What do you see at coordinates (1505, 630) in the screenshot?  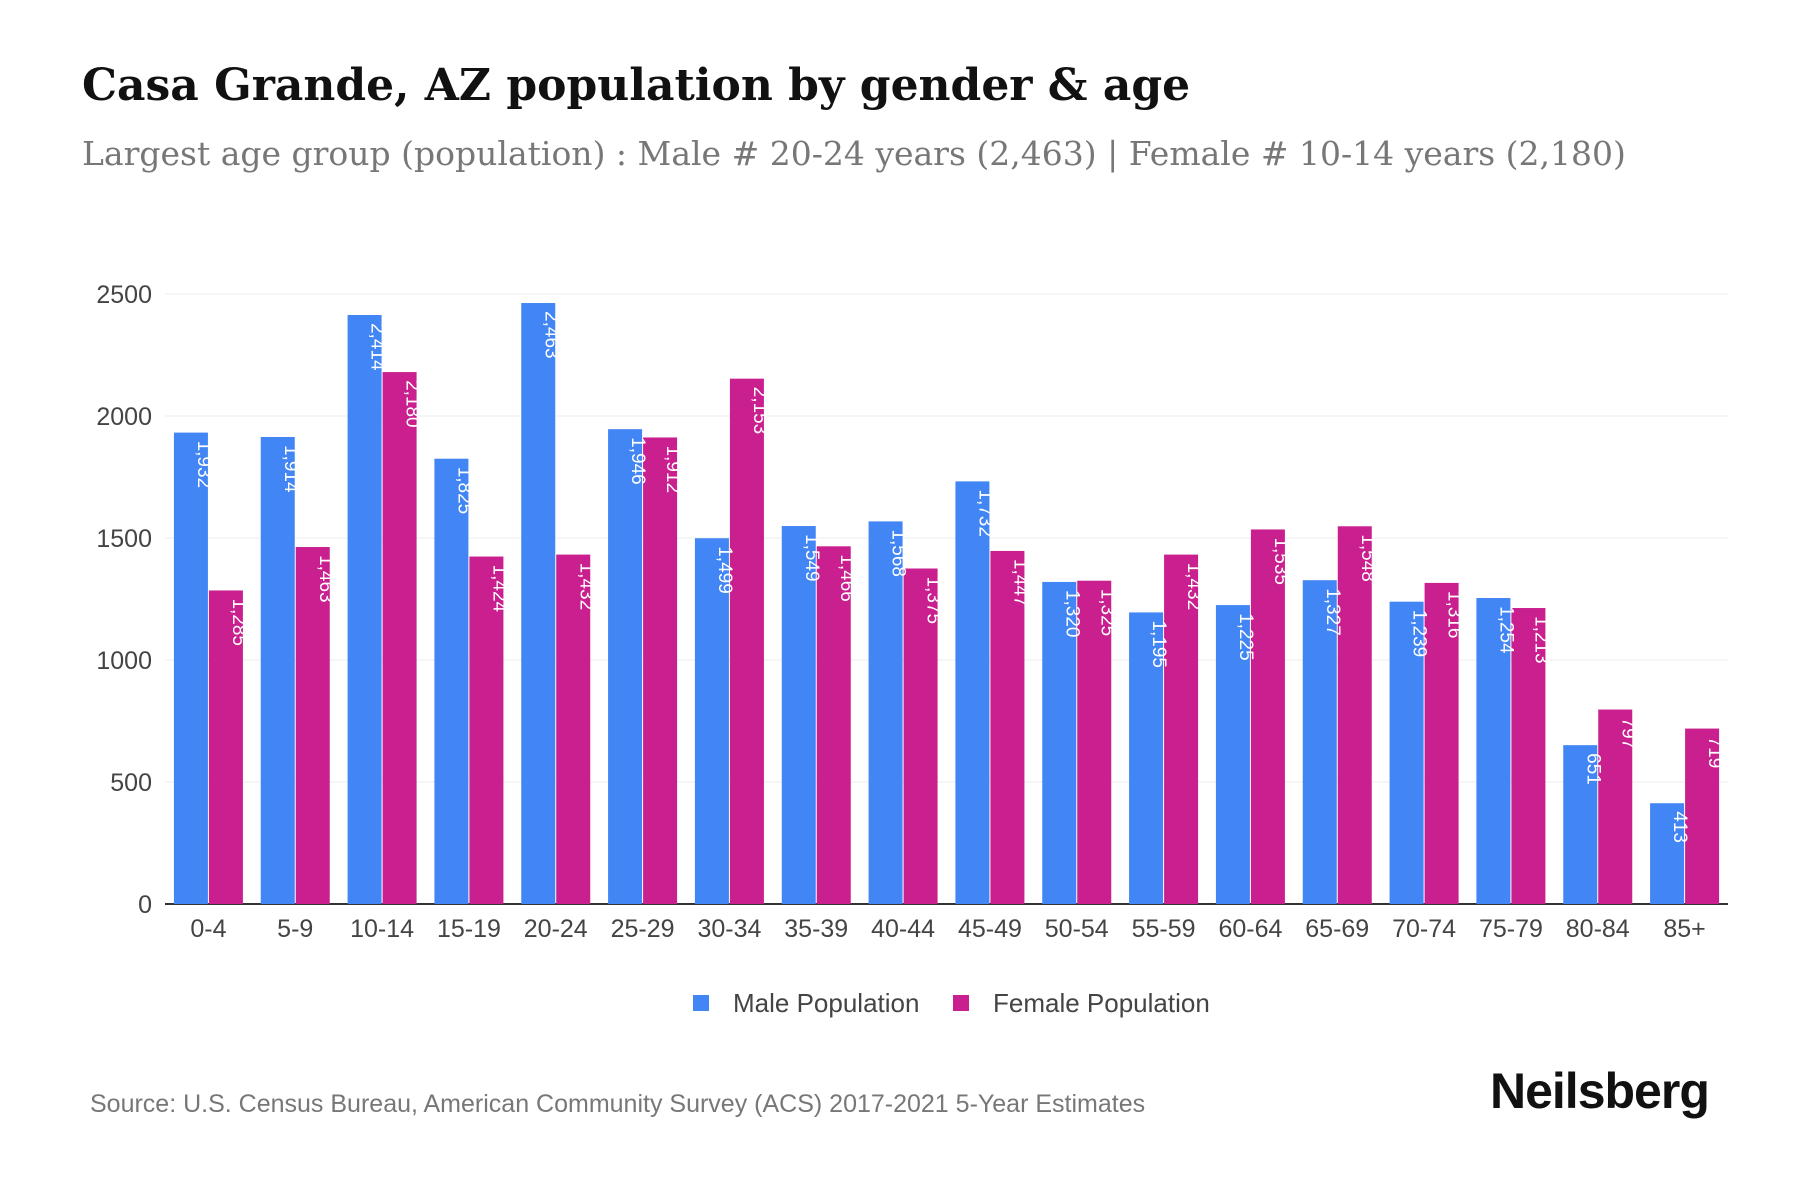 I see `male-value-label: 1,254` at bounding box center [1505, 630].